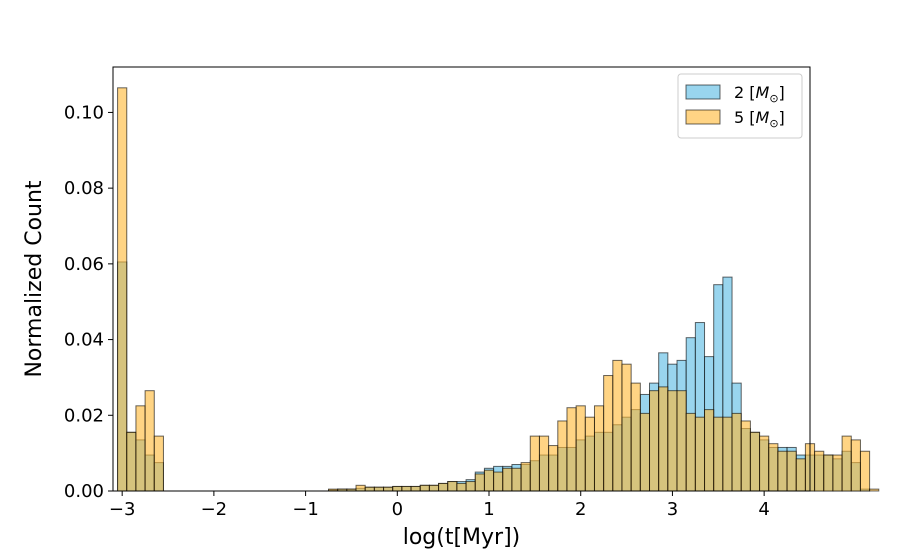  Describe the element at coordinates (745, 117) in the screenshot. I see `legend-label-base: 5 [` at that location.